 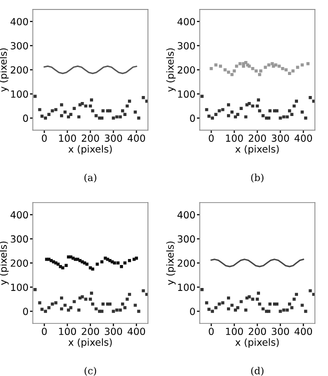 What do you see at coordinates (257, 371) in the screenshot?
I see `text: (d)` at bounding box center [257, 371].